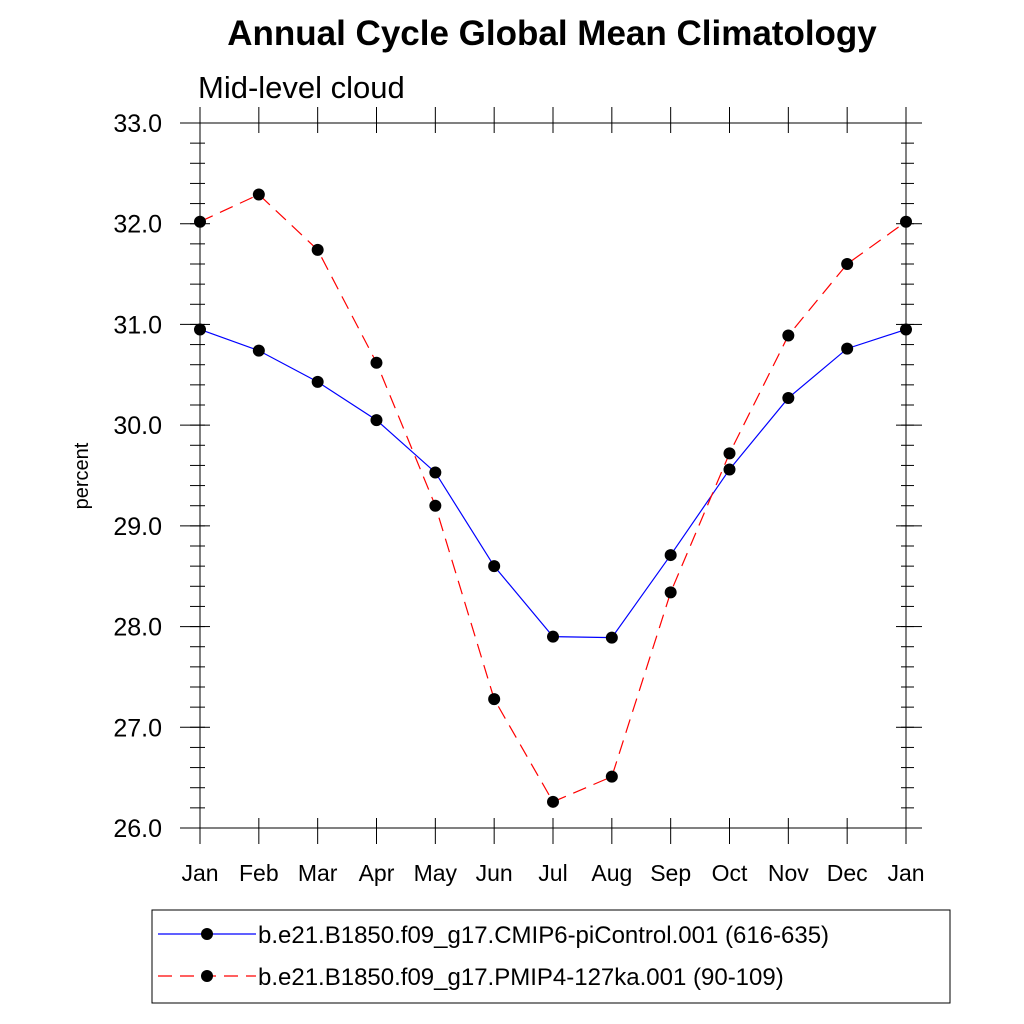  What do you see at coordinates (137, 829) in the screenshot?
I see `y-tick-label: 26.0` at bounding box center [137, 829].